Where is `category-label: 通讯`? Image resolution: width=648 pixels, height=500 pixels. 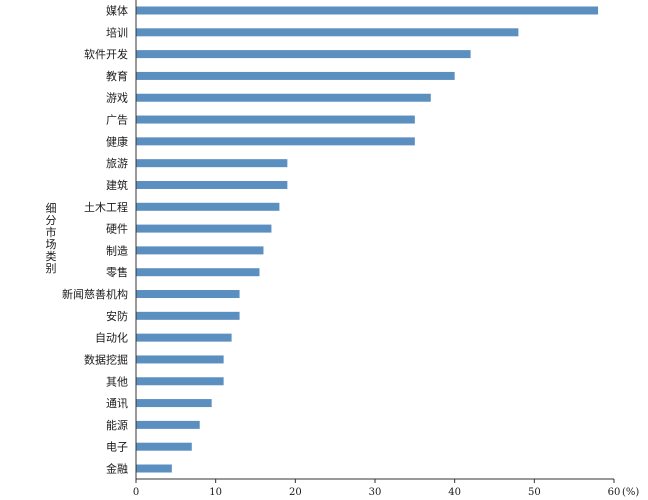
category-label: 通讯 is located at coordinates (117, 403).